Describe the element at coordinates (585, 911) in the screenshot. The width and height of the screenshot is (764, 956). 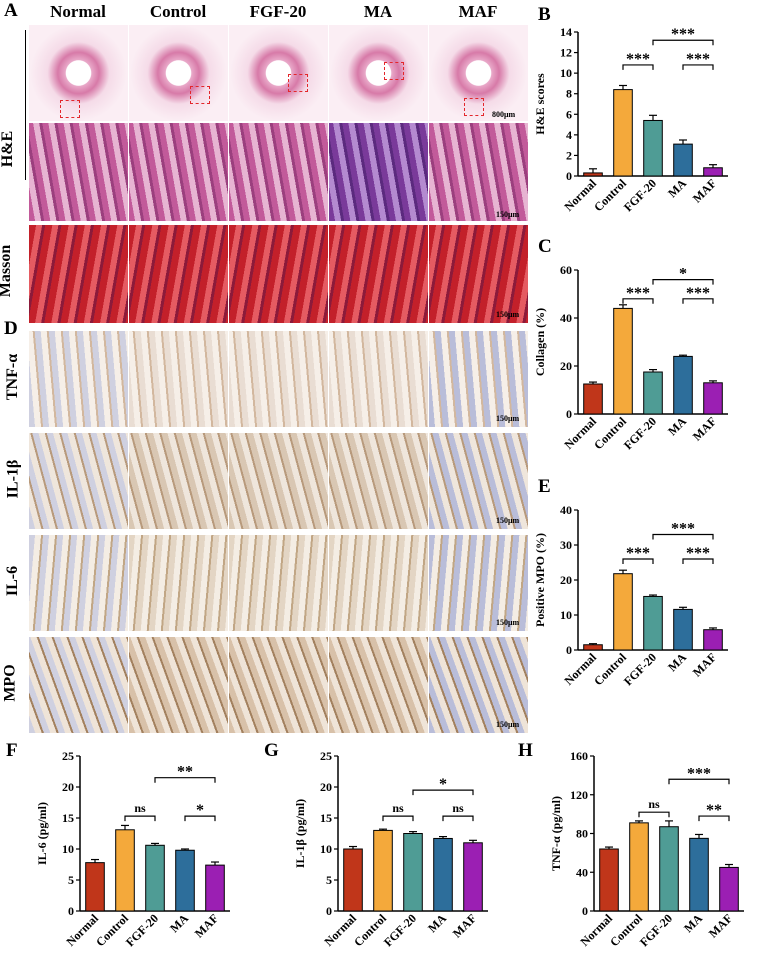
I see `y-tick-label-h-0: 0` at that location.